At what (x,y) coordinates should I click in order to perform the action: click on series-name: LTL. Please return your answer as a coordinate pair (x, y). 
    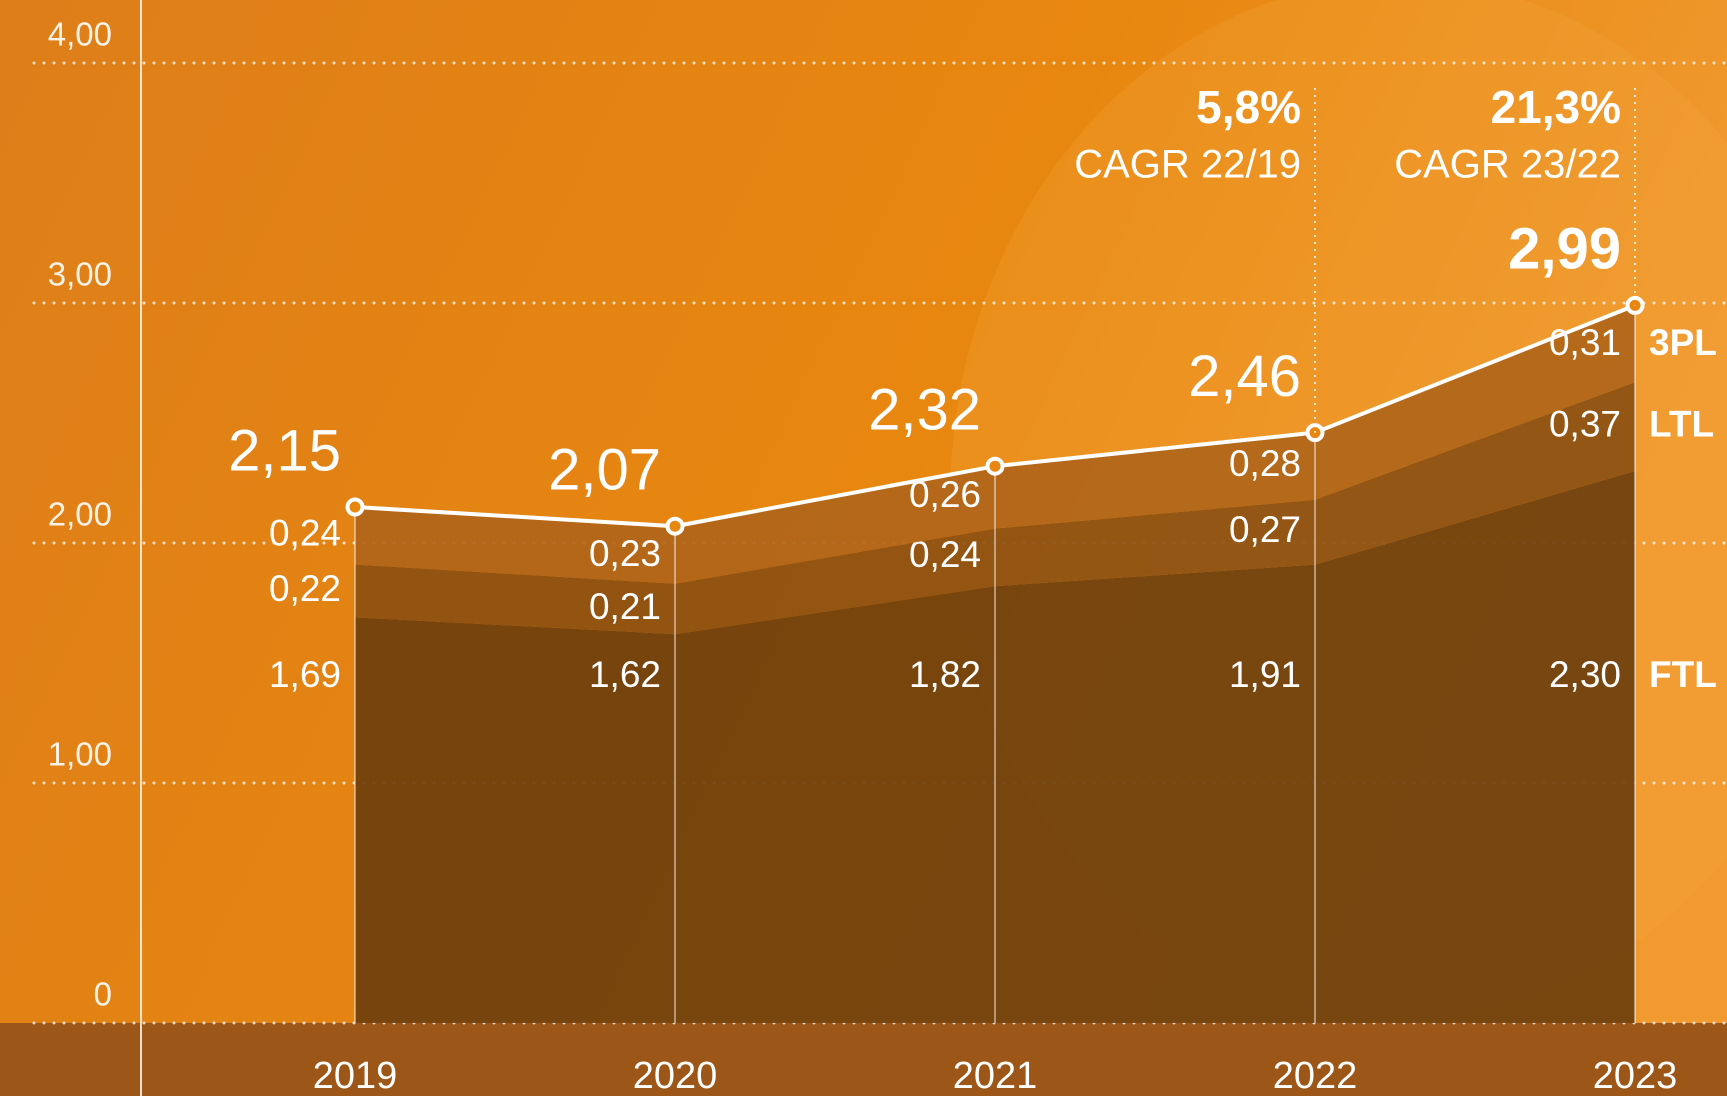
    Looking at the image, I should click on (1681, 423).